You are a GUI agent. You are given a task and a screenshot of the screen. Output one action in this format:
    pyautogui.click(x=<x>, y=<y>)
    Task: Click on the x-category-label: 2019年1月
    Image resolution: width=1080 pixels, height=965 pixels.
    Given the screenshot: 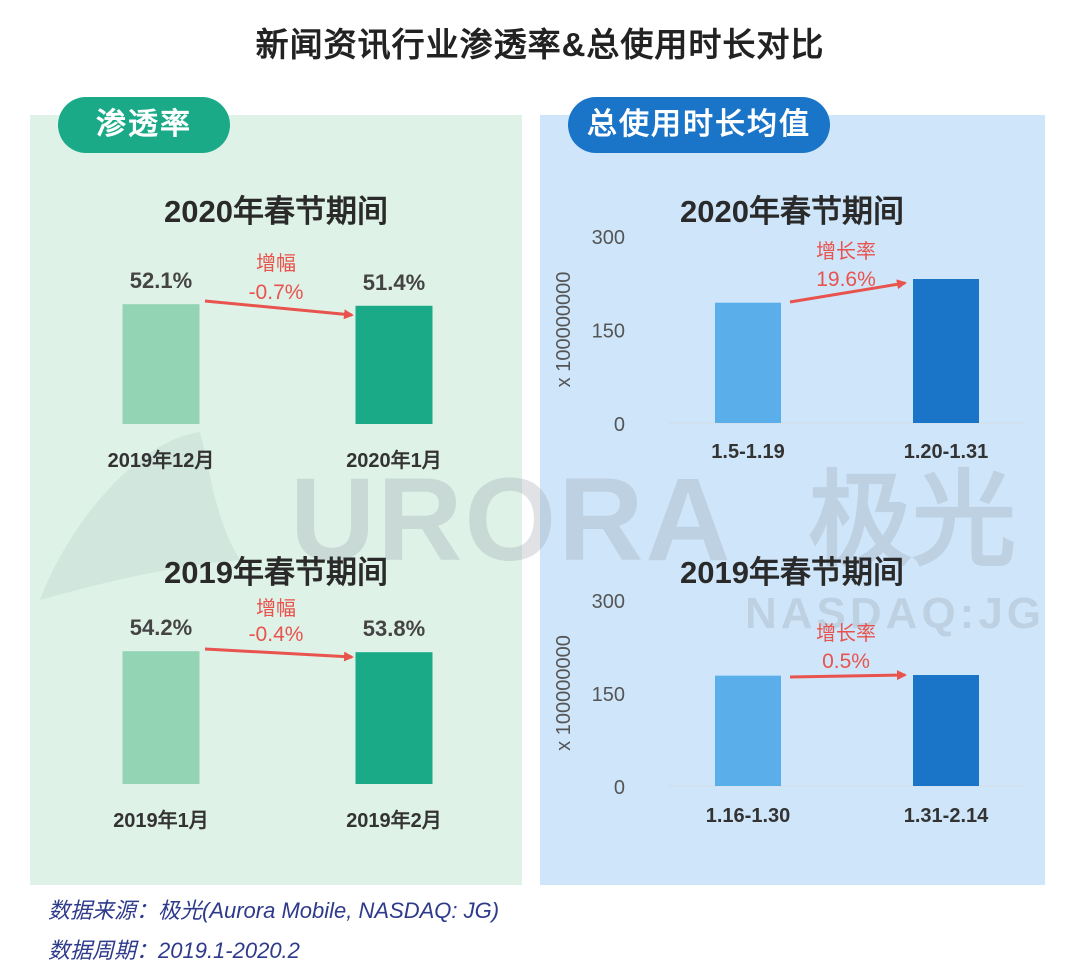 What is the action you would take?
    pyautogui.click(x=161, y=820)
    